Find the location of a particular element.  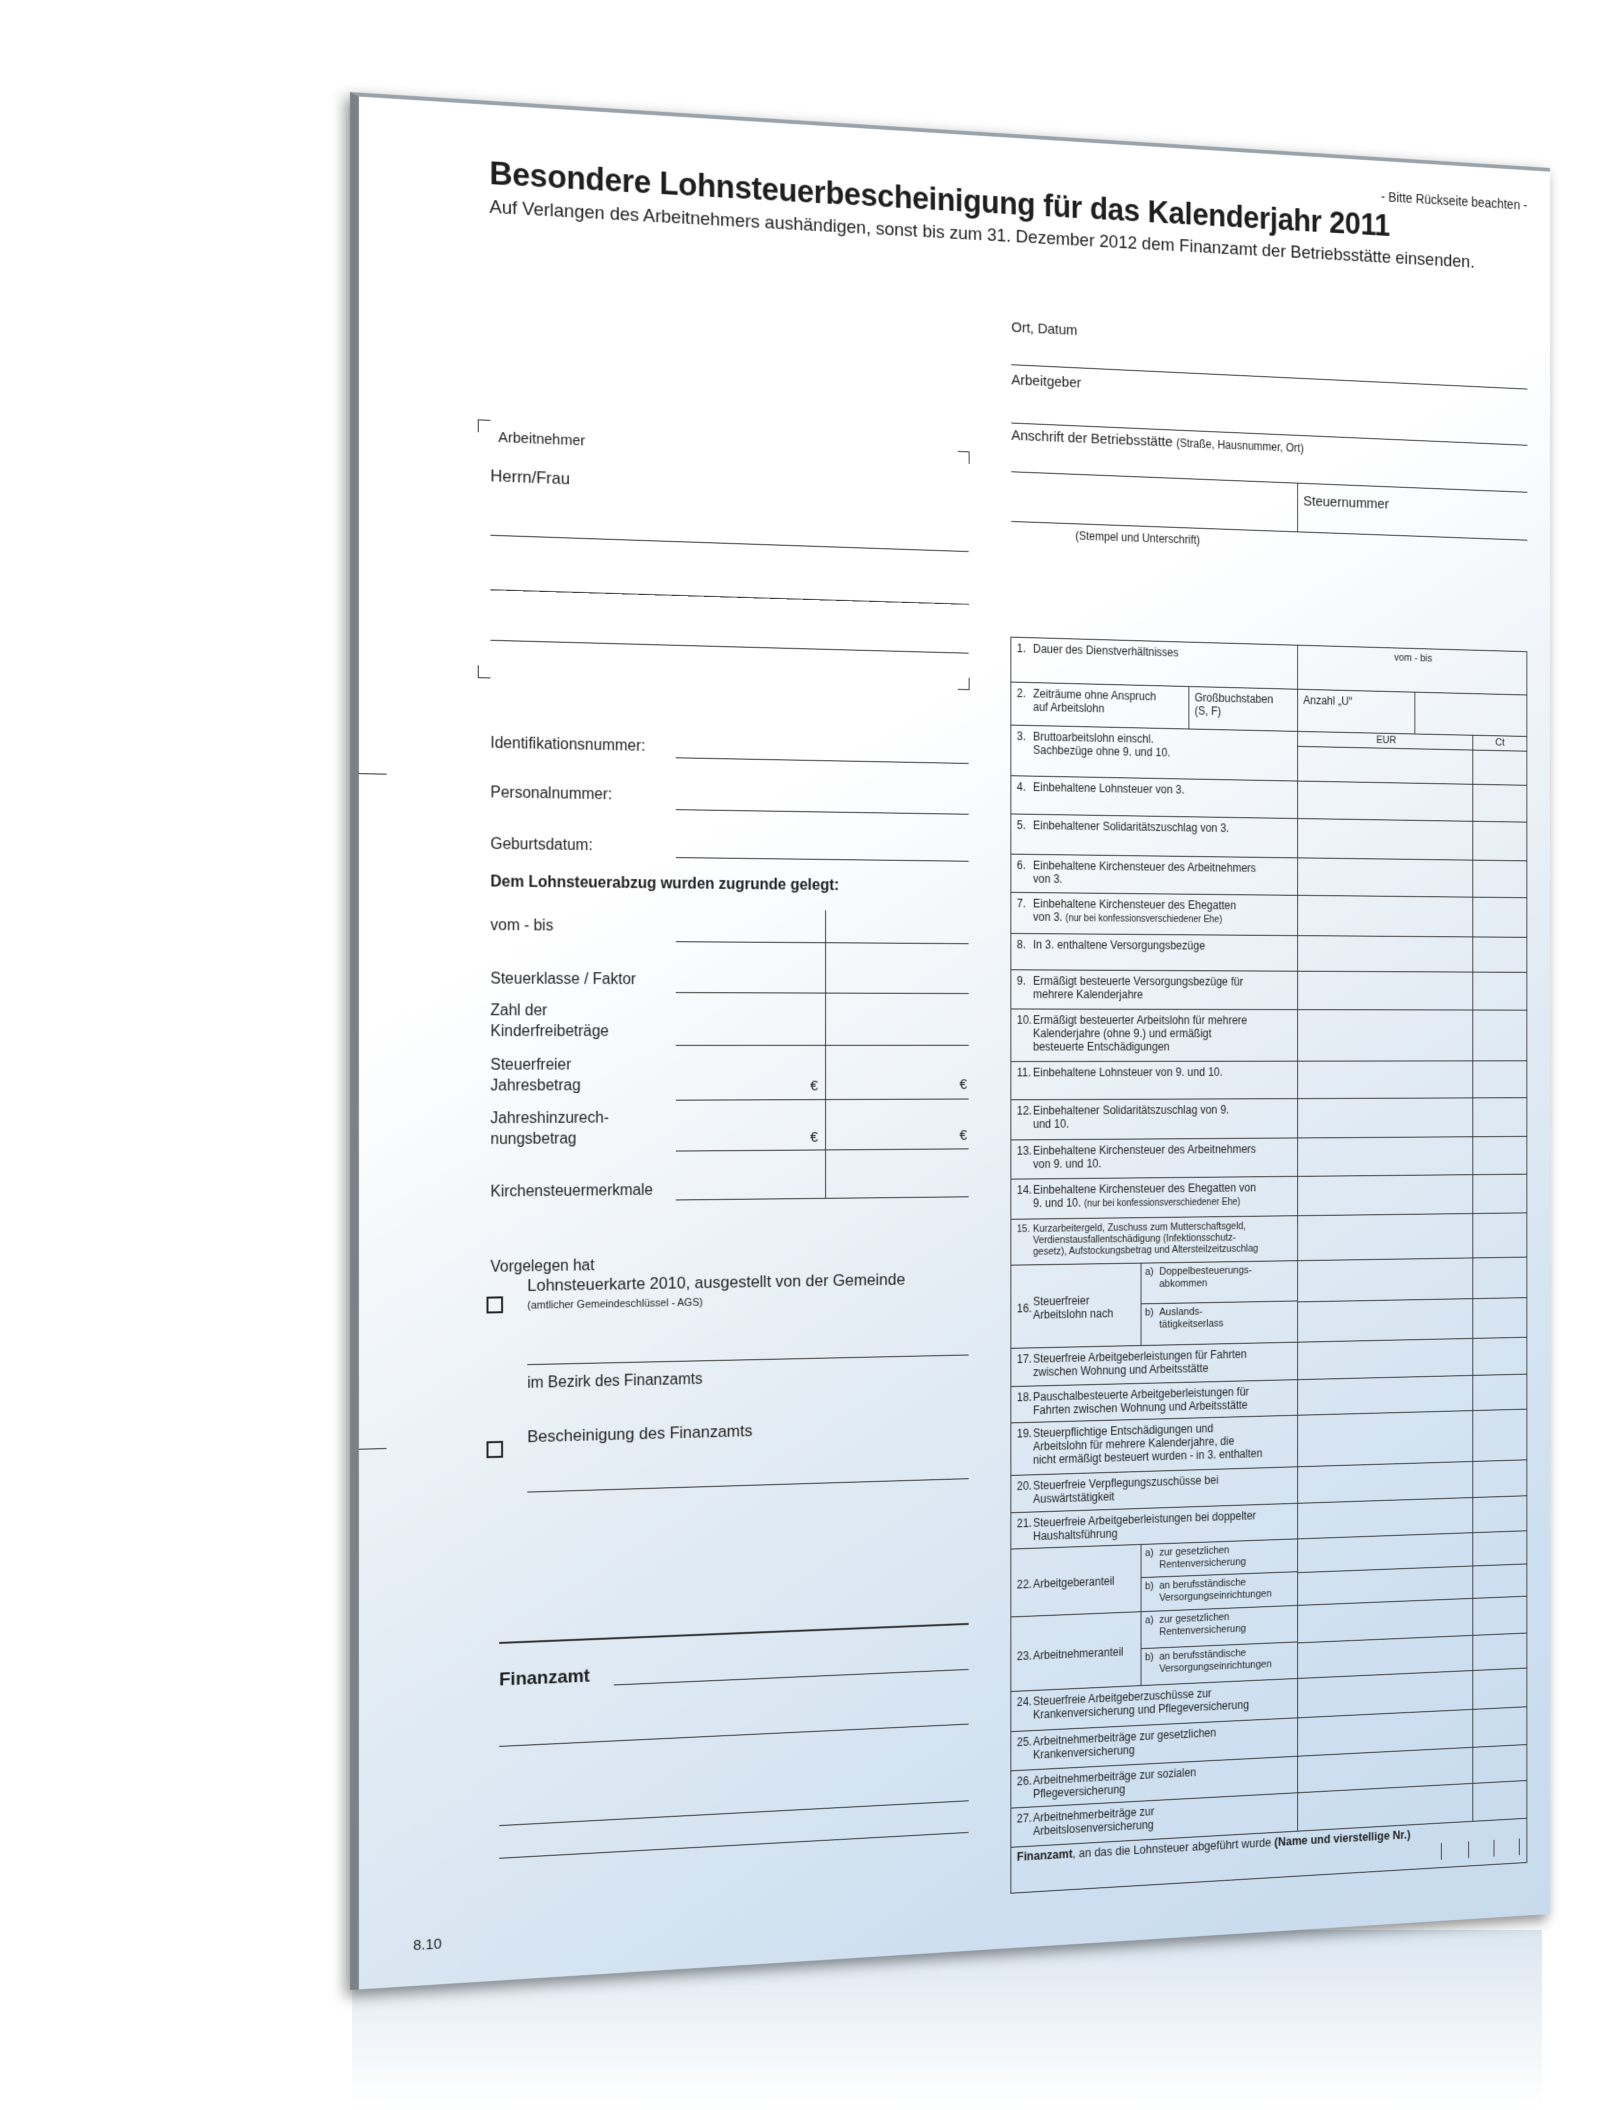

row-number: 7. is located at coordinates (1025, 904).